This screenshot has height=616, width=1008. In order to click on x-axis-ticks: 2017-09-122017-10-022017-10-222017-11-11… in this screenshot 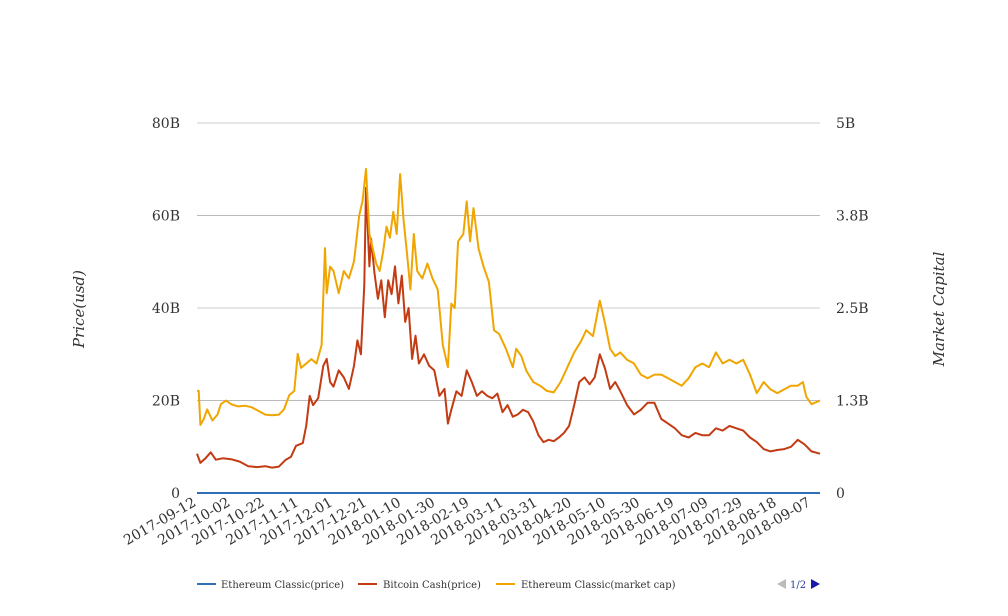, I will do `click(467, 522)`.